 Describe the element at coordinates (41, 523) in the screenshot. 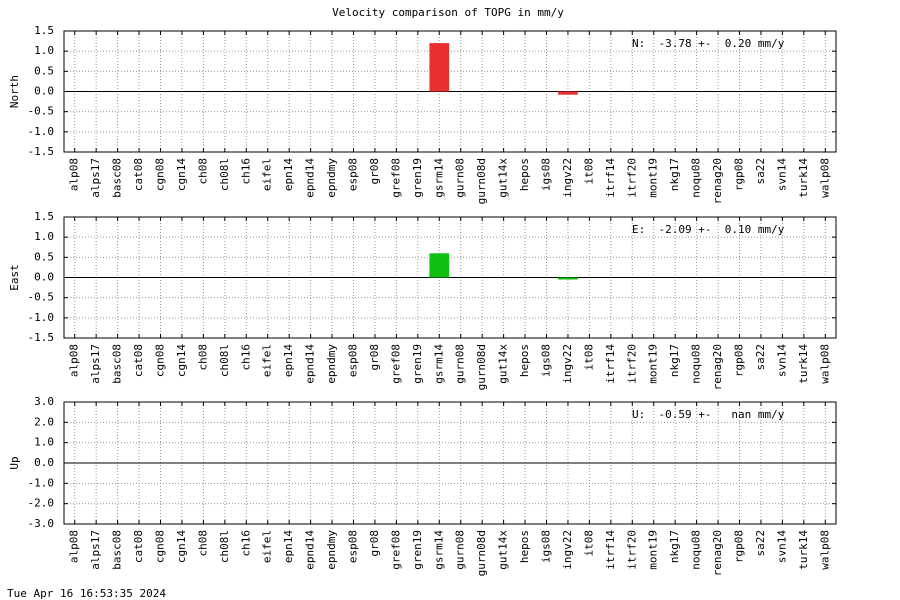

I see `y-tick-label: -3.0` at that location.